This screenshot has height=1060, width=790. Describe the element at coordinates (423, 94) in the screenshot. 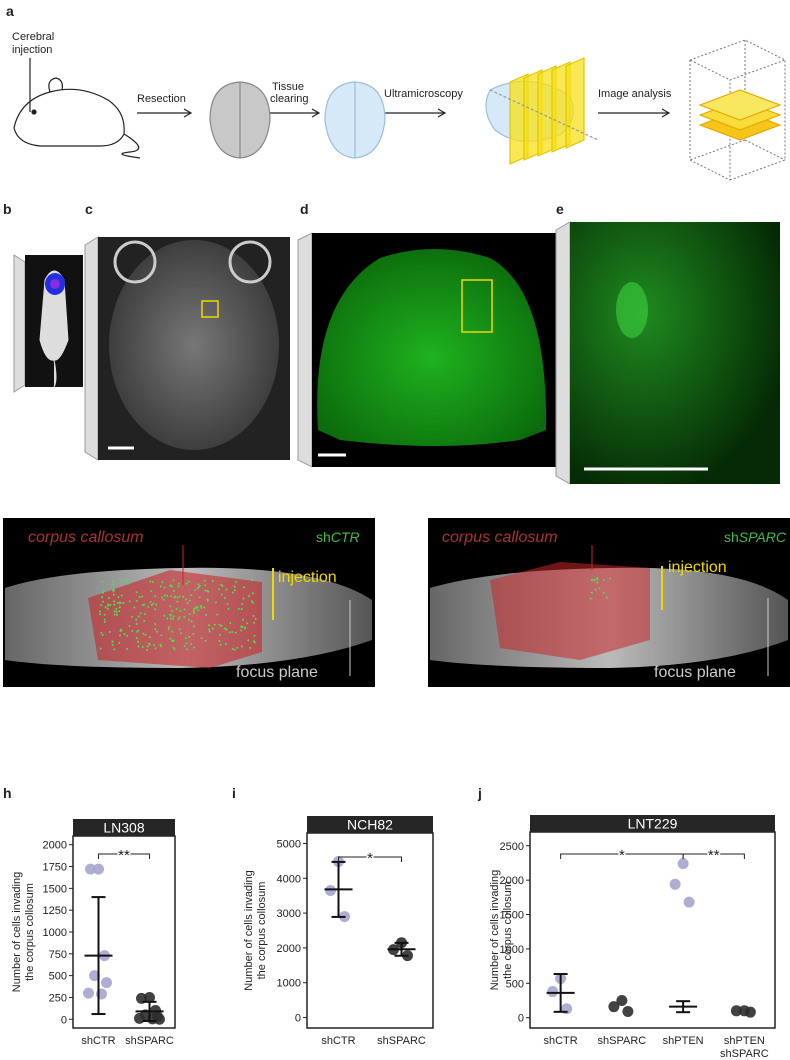

I see `step-label: Ultramicroscopy` at that location.